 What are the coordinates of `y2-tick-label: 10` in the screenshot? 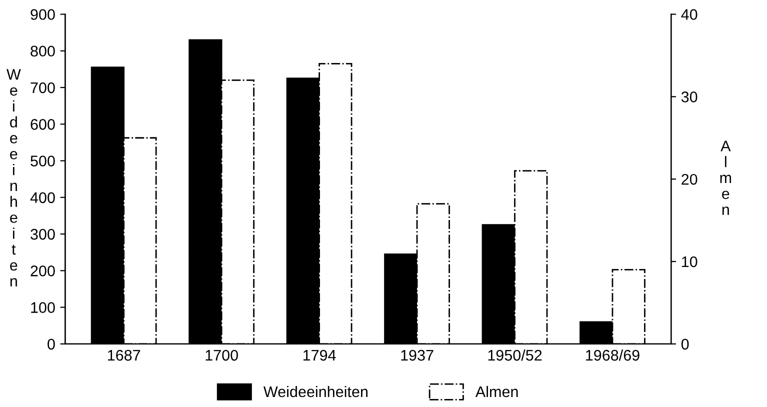 It's located at (690, 262).